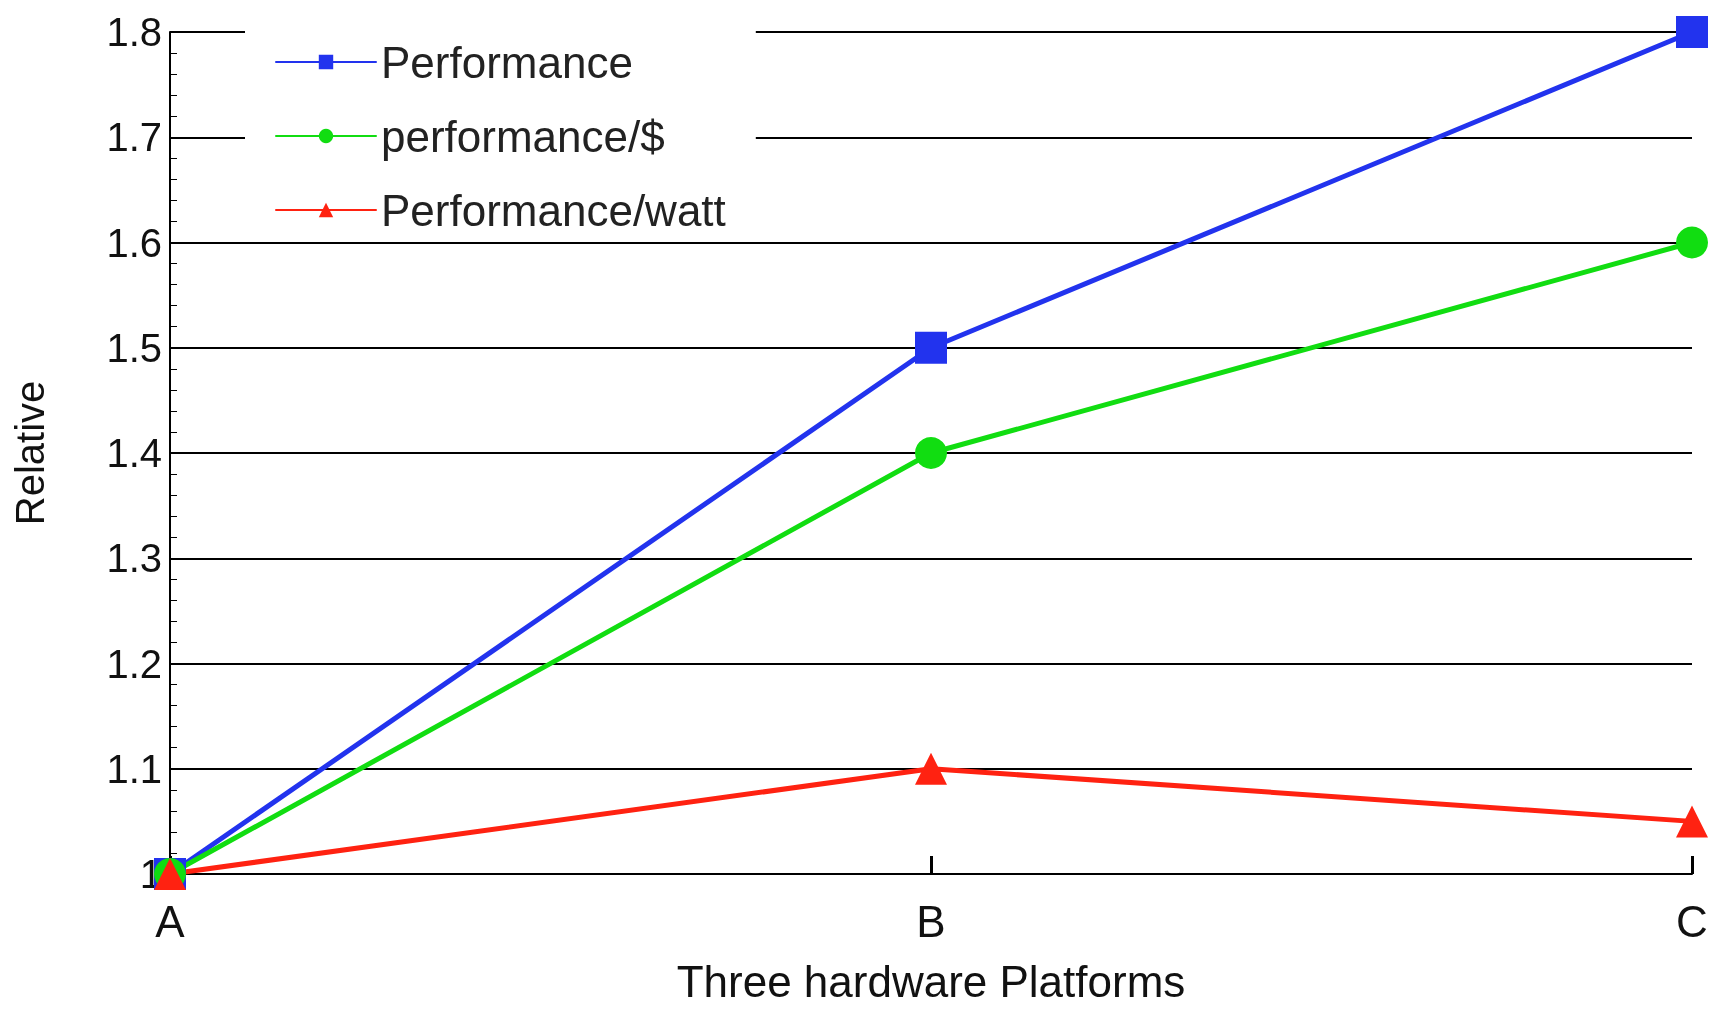 The width and height of the screenshot is (1712, 1024). What do you see at coordinates (170, 921) in the screenshot?
I see `x-tick-label: A` at bounding box center [170, 921].